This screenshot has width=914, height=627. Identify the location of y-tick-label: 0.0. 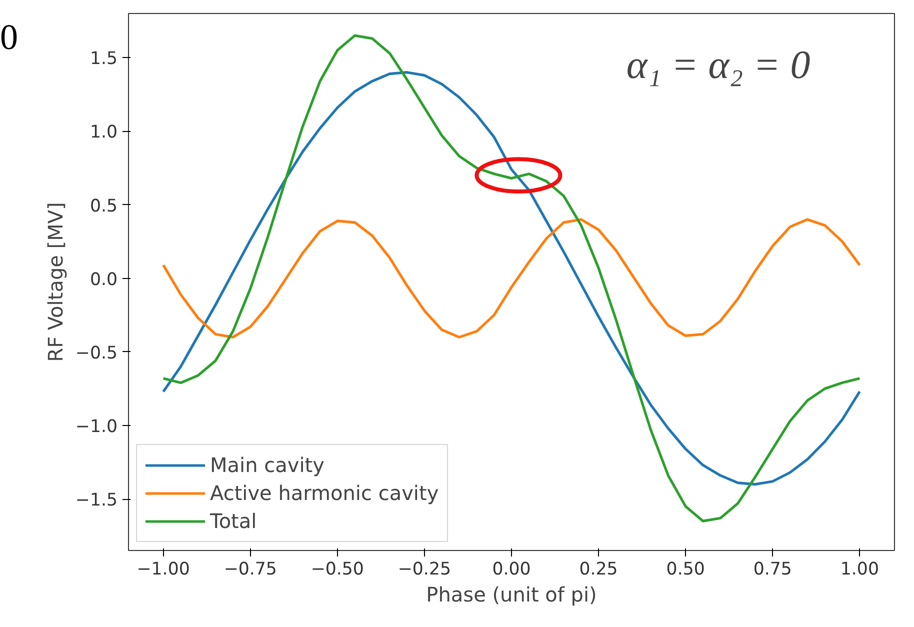
(104, 280).